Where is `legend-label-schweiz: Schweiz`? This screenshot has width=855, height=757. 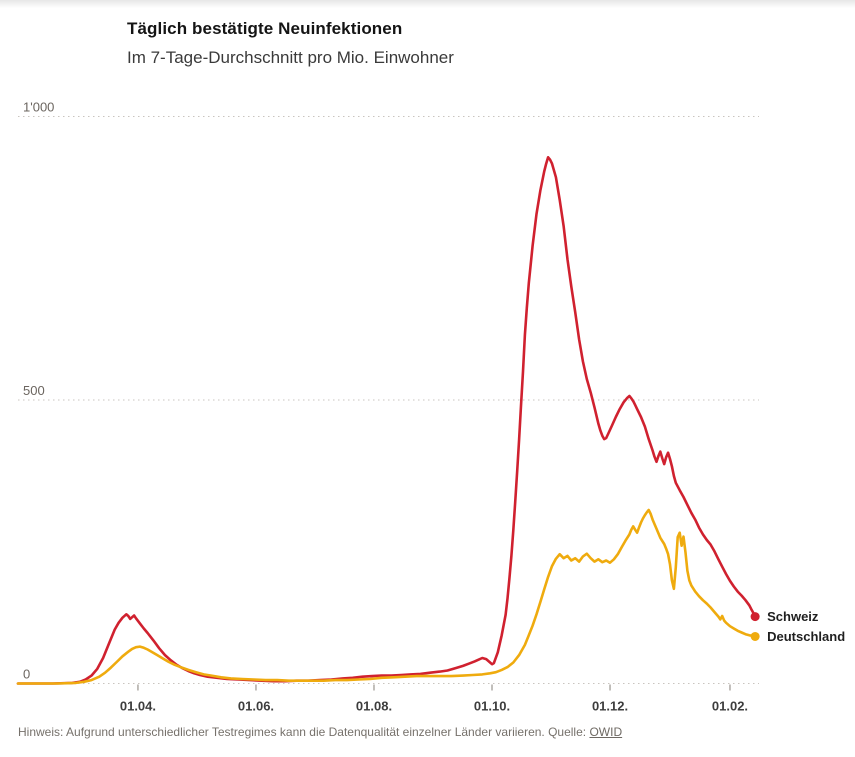
legend-label-schweiz: Schweiz is located at coordinates (793, 616).